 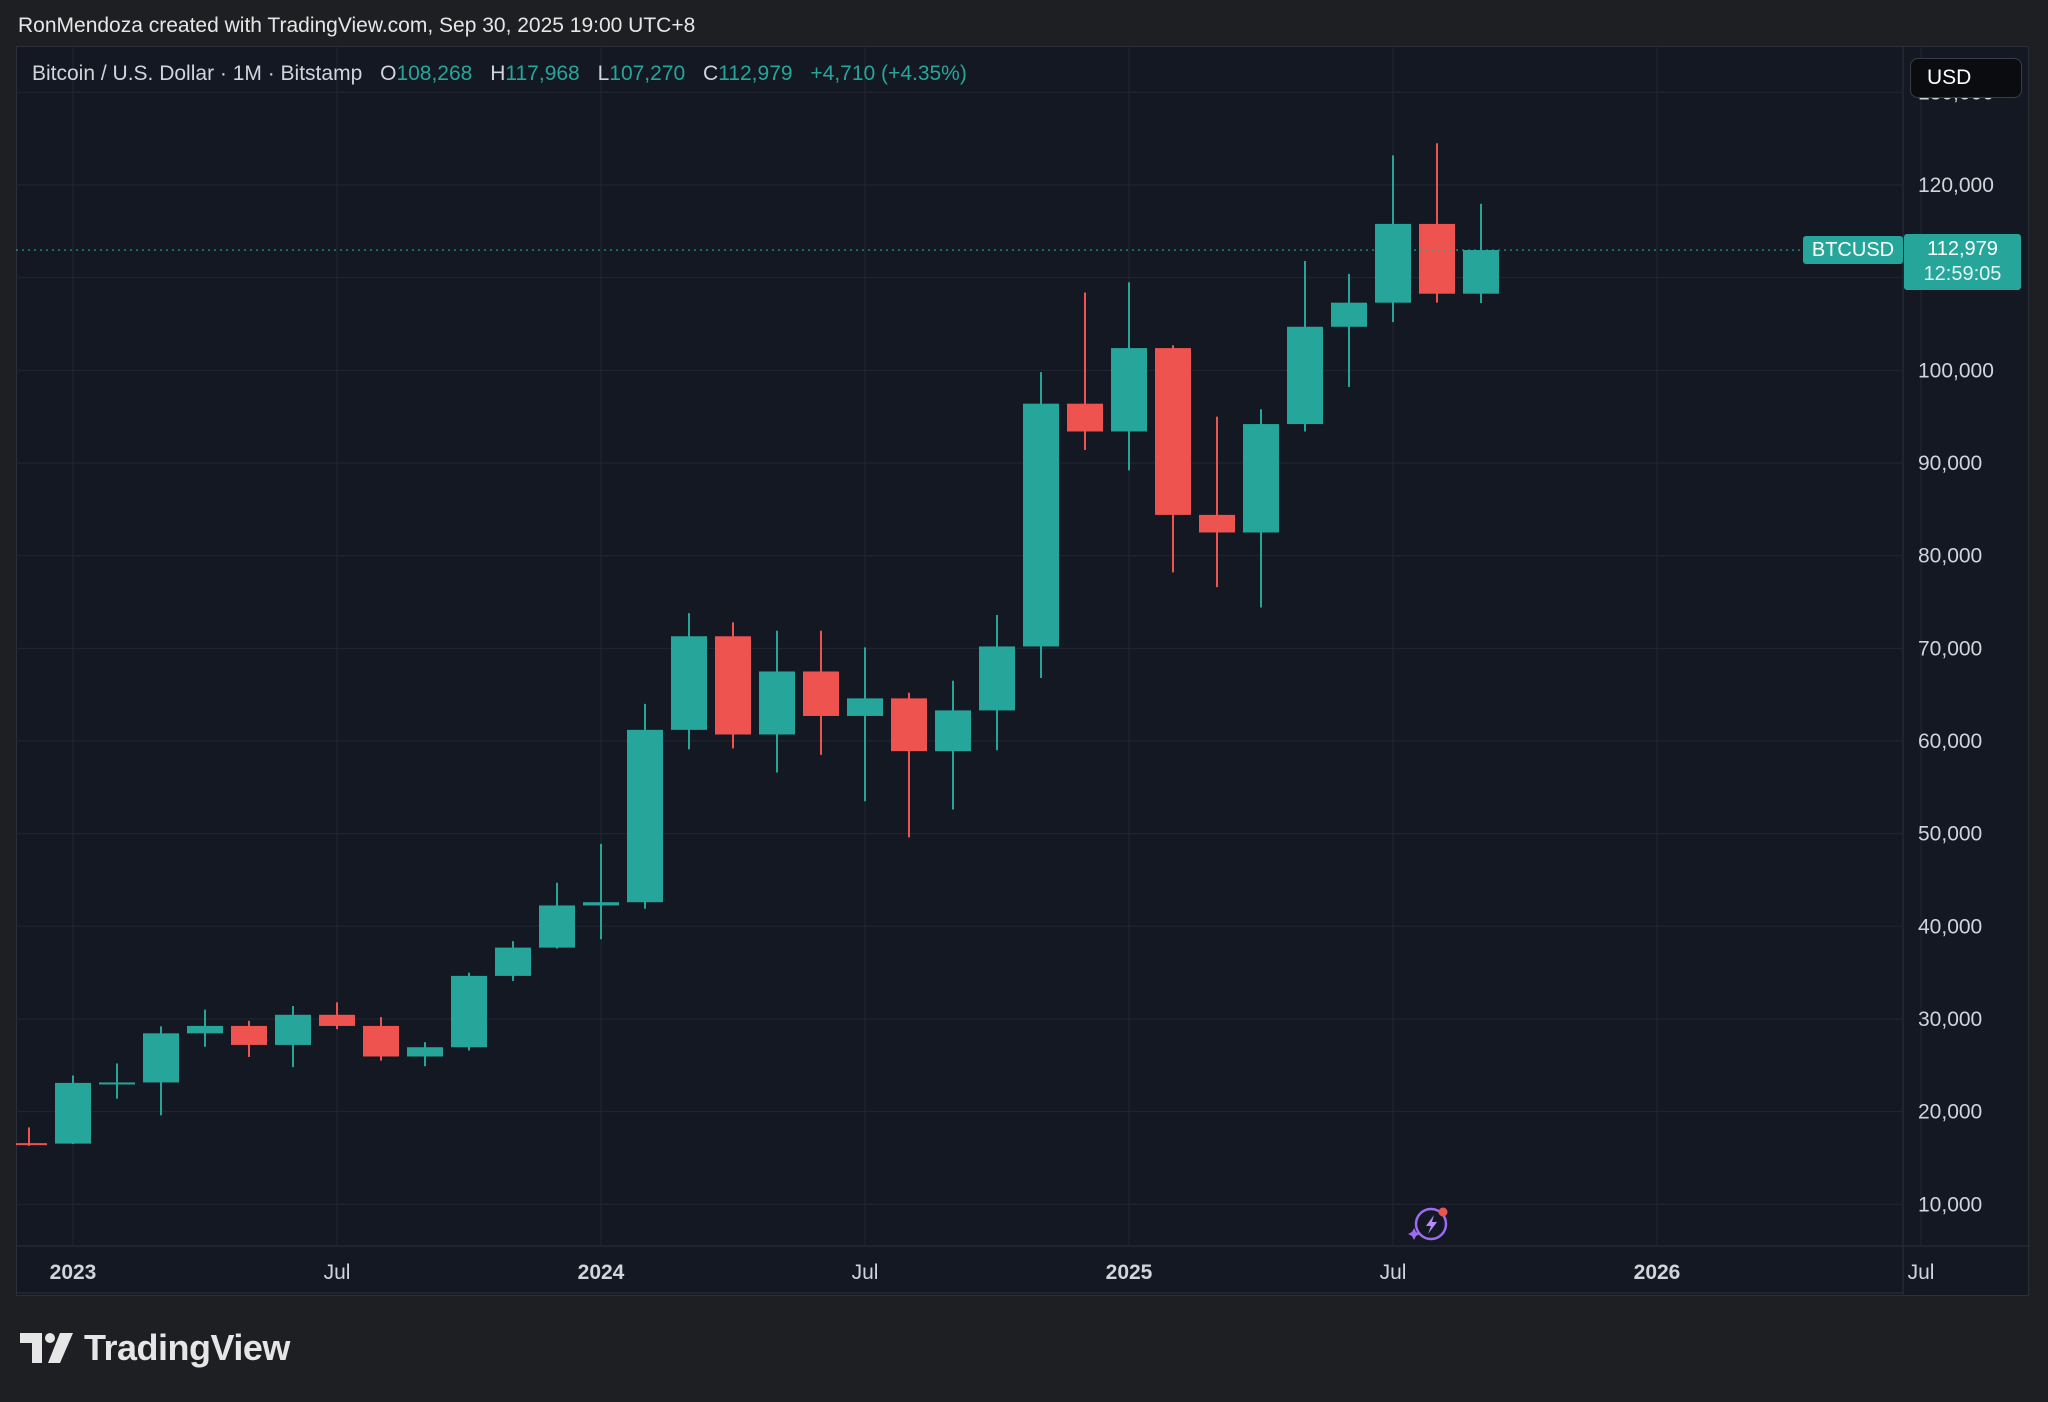 I want to click on high-label: H, so click(x=498, y=73).